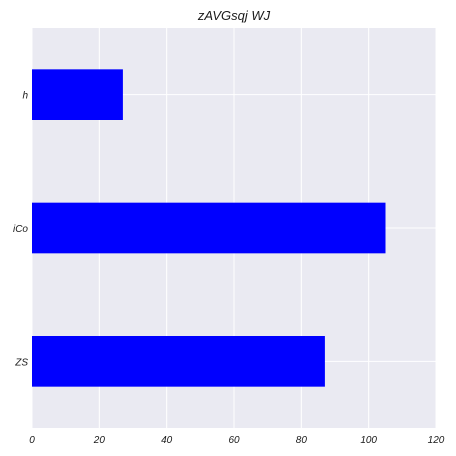  I want to click on y-tick-label: iCo, so click(20, 229).